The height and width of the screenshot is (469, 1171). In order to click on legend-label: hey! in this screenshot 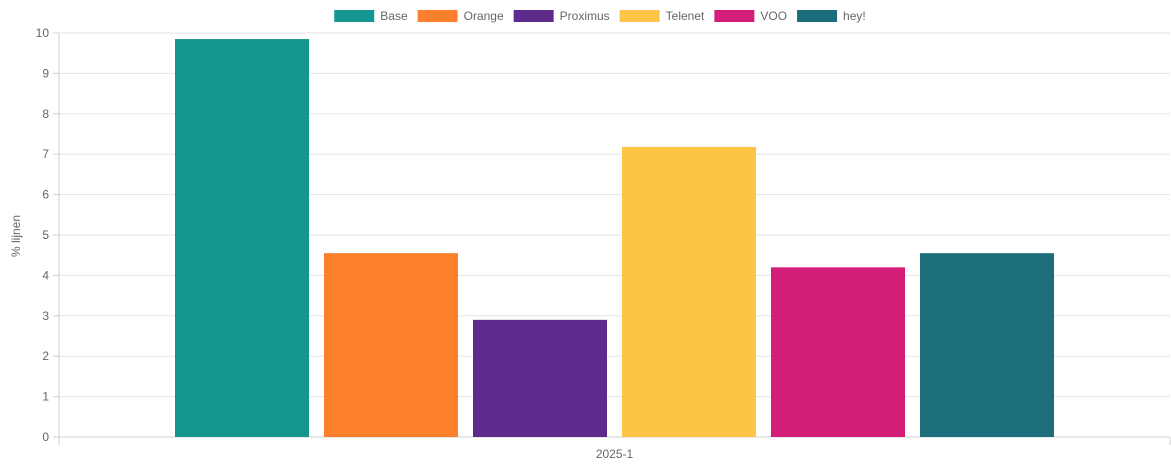, I will do `click(854, 16)`.